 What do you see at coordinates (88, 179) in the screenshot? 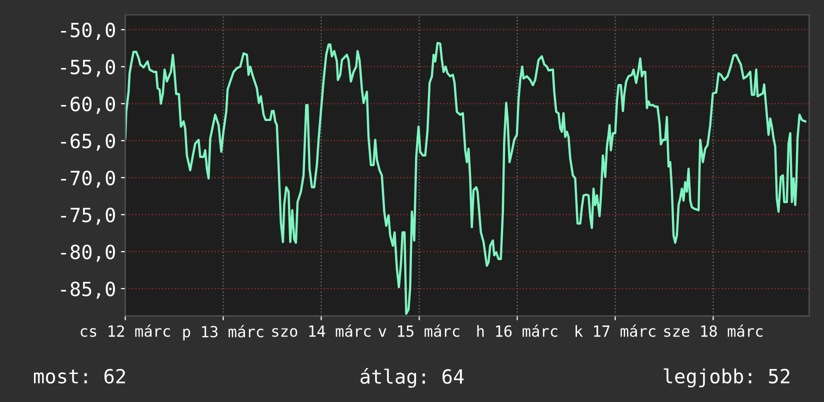
I see `y-tick-label: -70,0` at bounding box center [88, 179].